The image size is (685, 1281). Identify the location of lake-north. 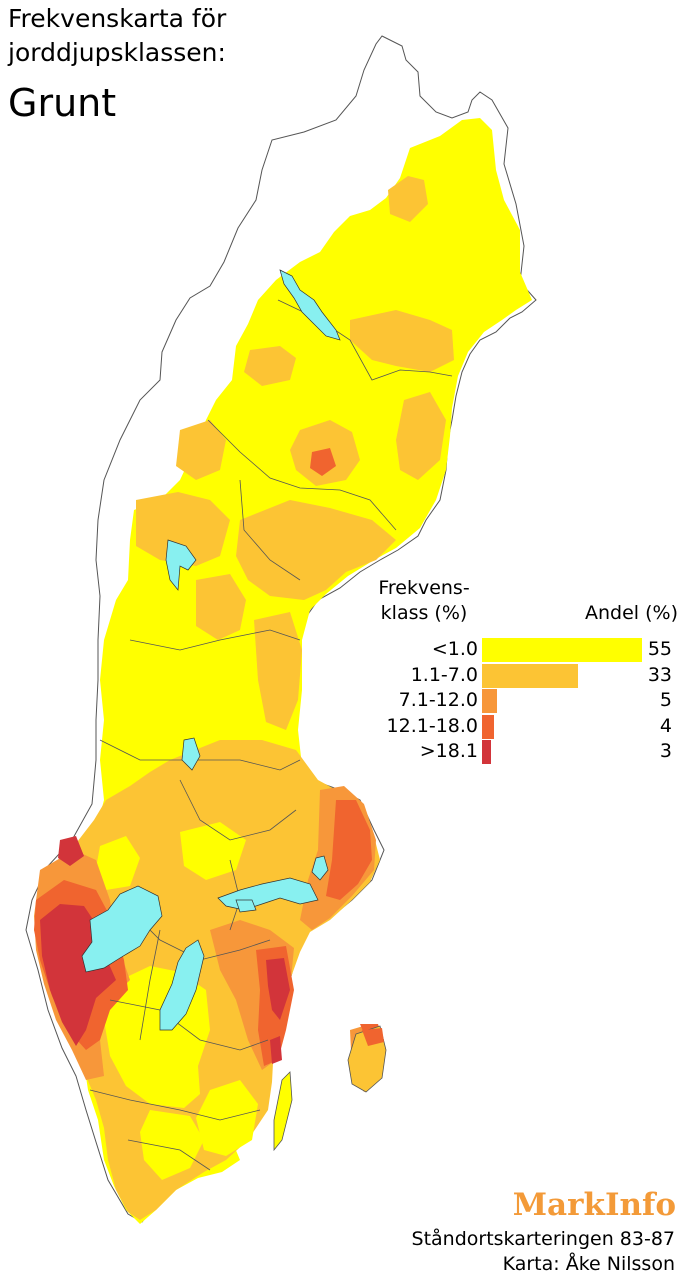
(310, 305).